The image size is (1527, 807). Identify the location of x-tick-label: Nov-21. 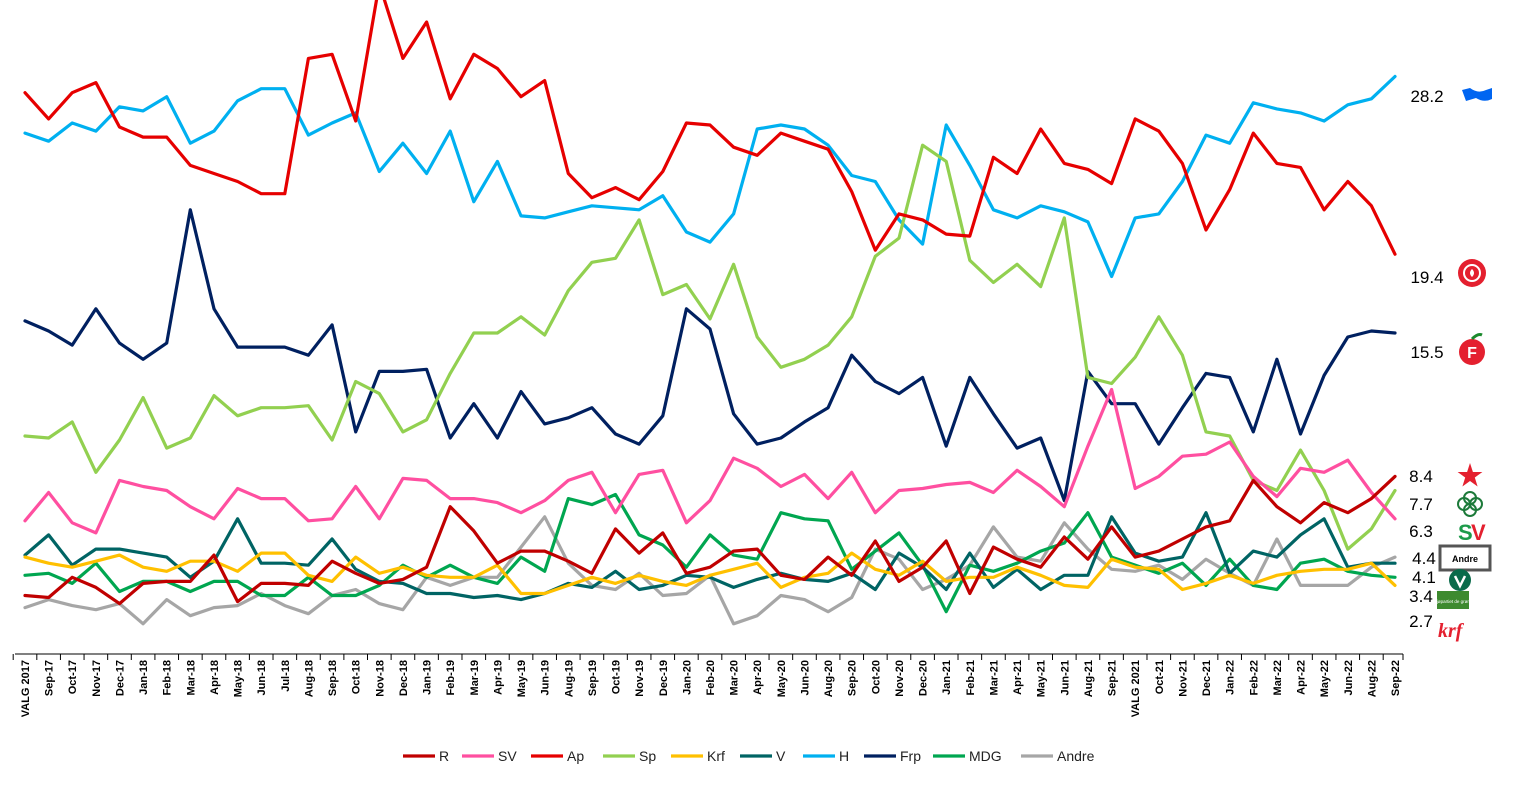
(1183, 678).